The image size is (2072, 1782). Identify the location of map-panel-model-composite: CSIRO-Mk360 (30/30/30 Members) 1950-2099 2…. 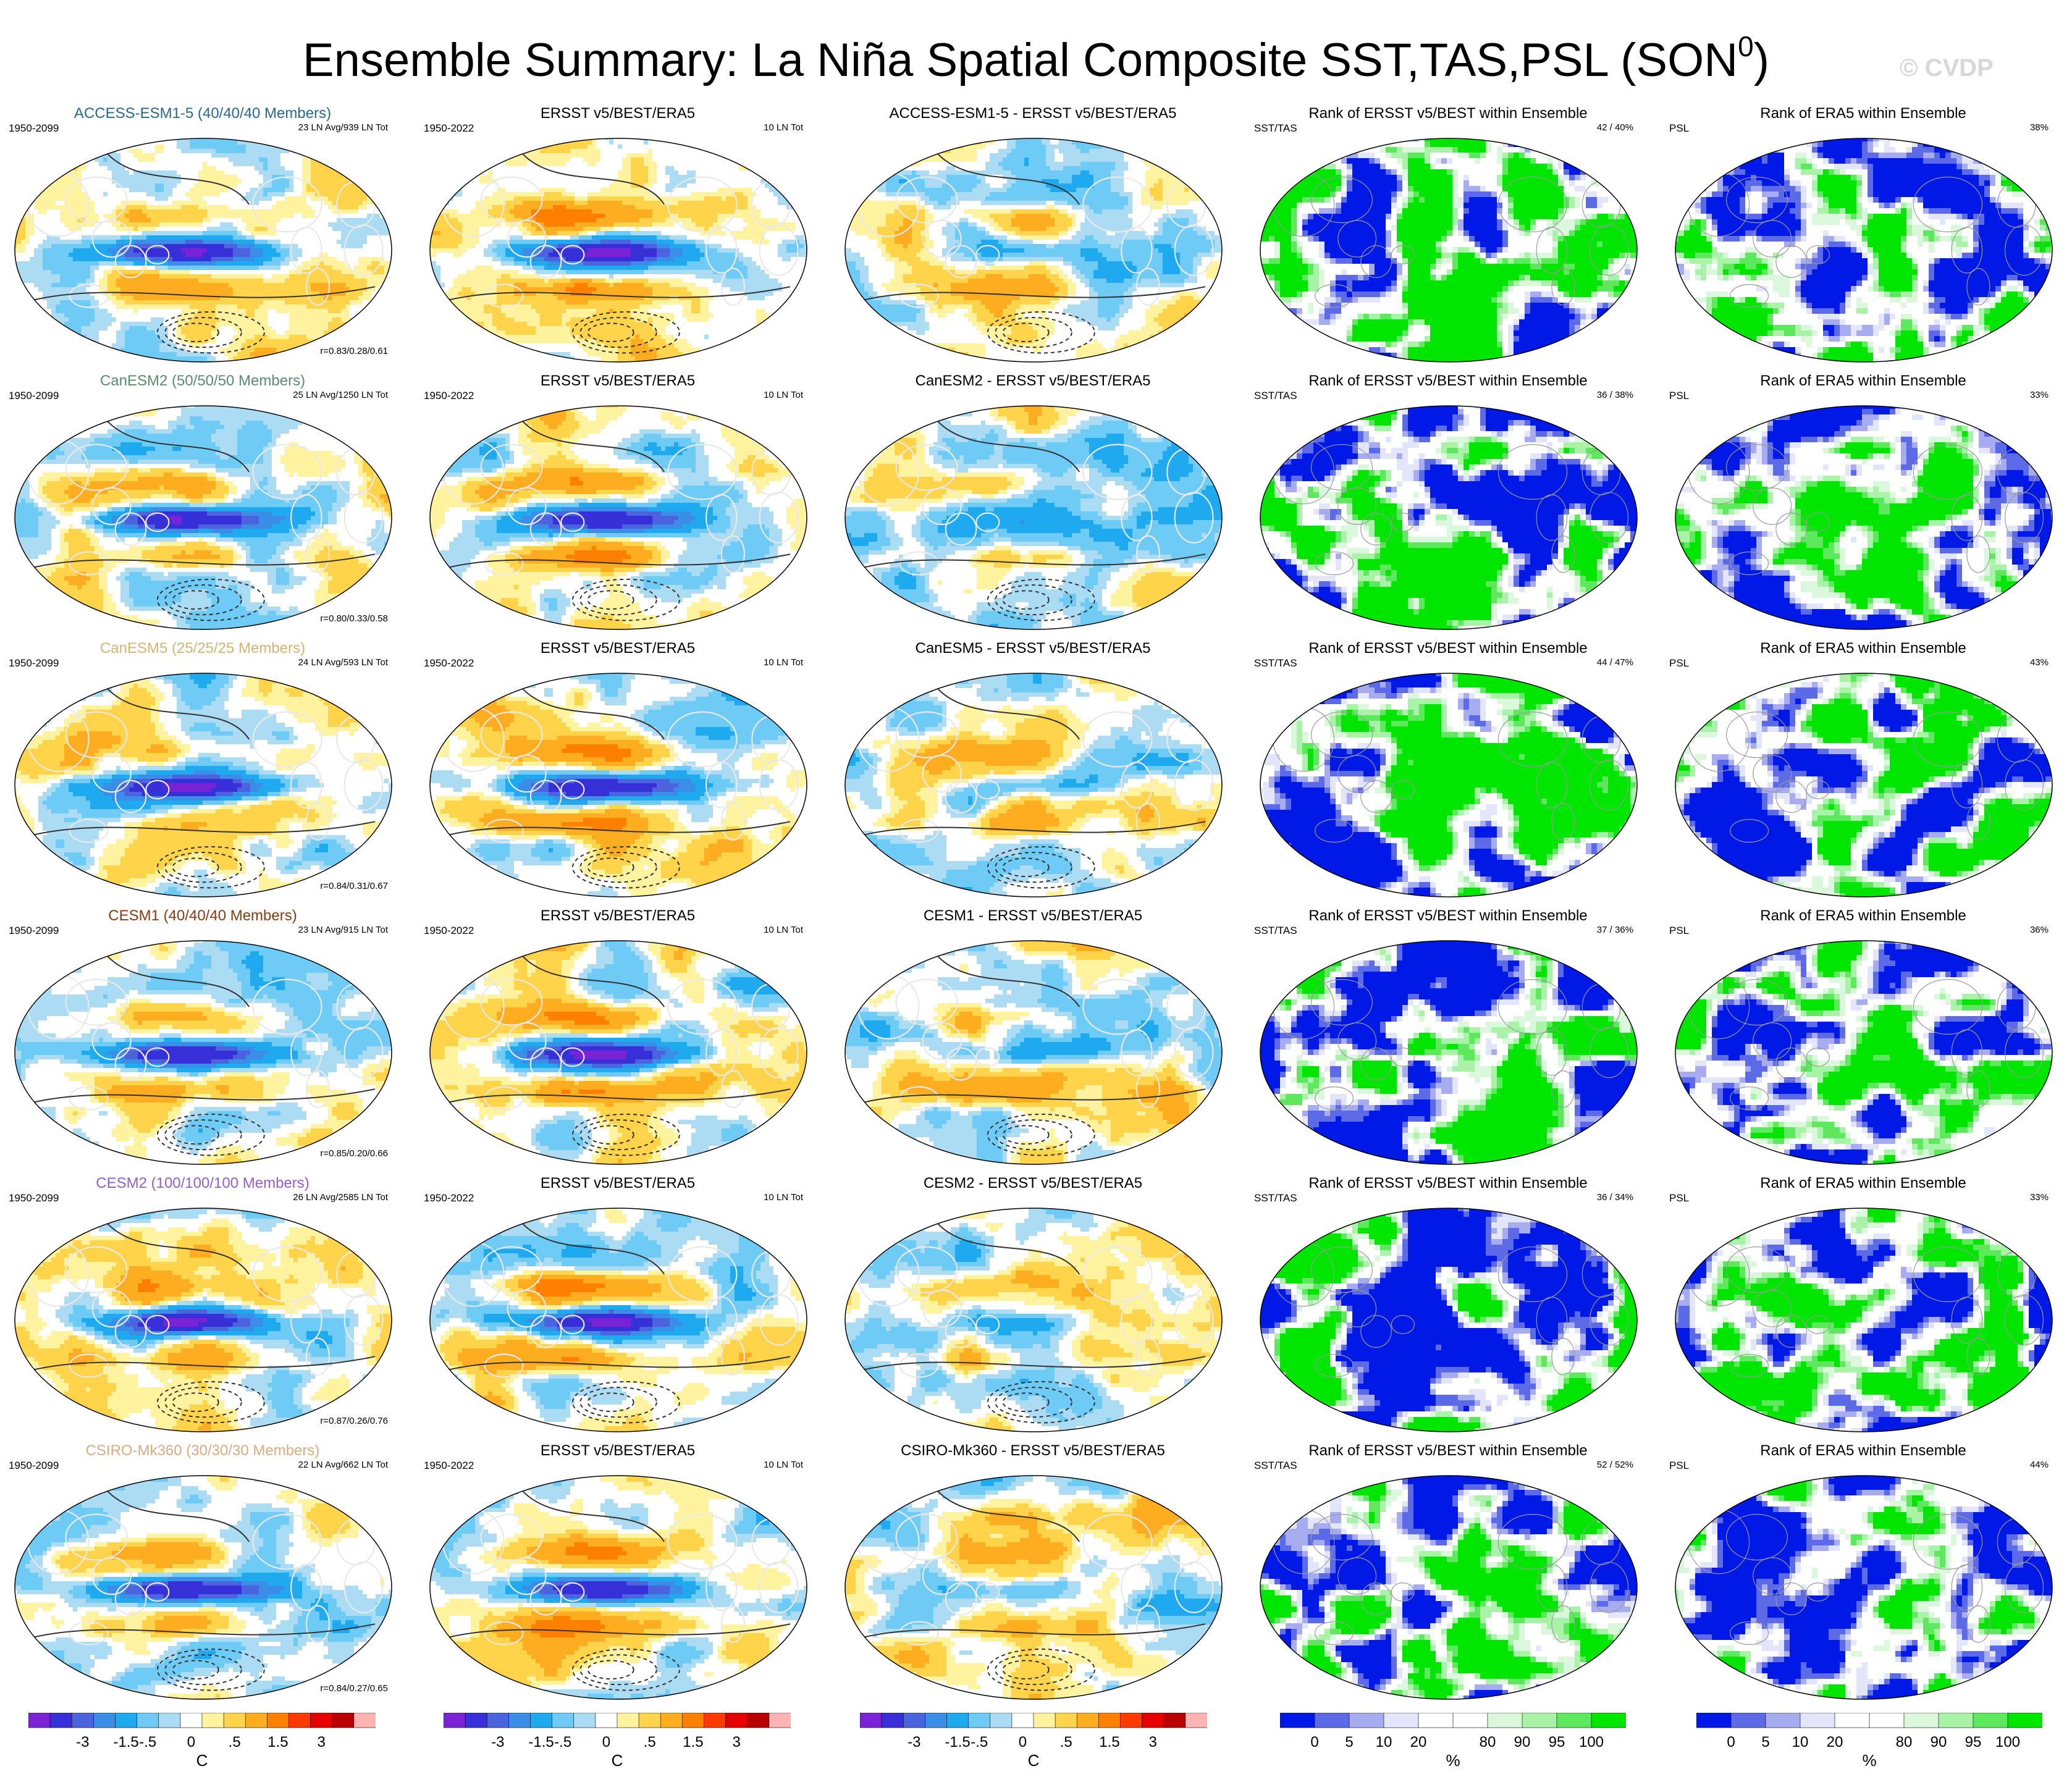
(202, 1575).